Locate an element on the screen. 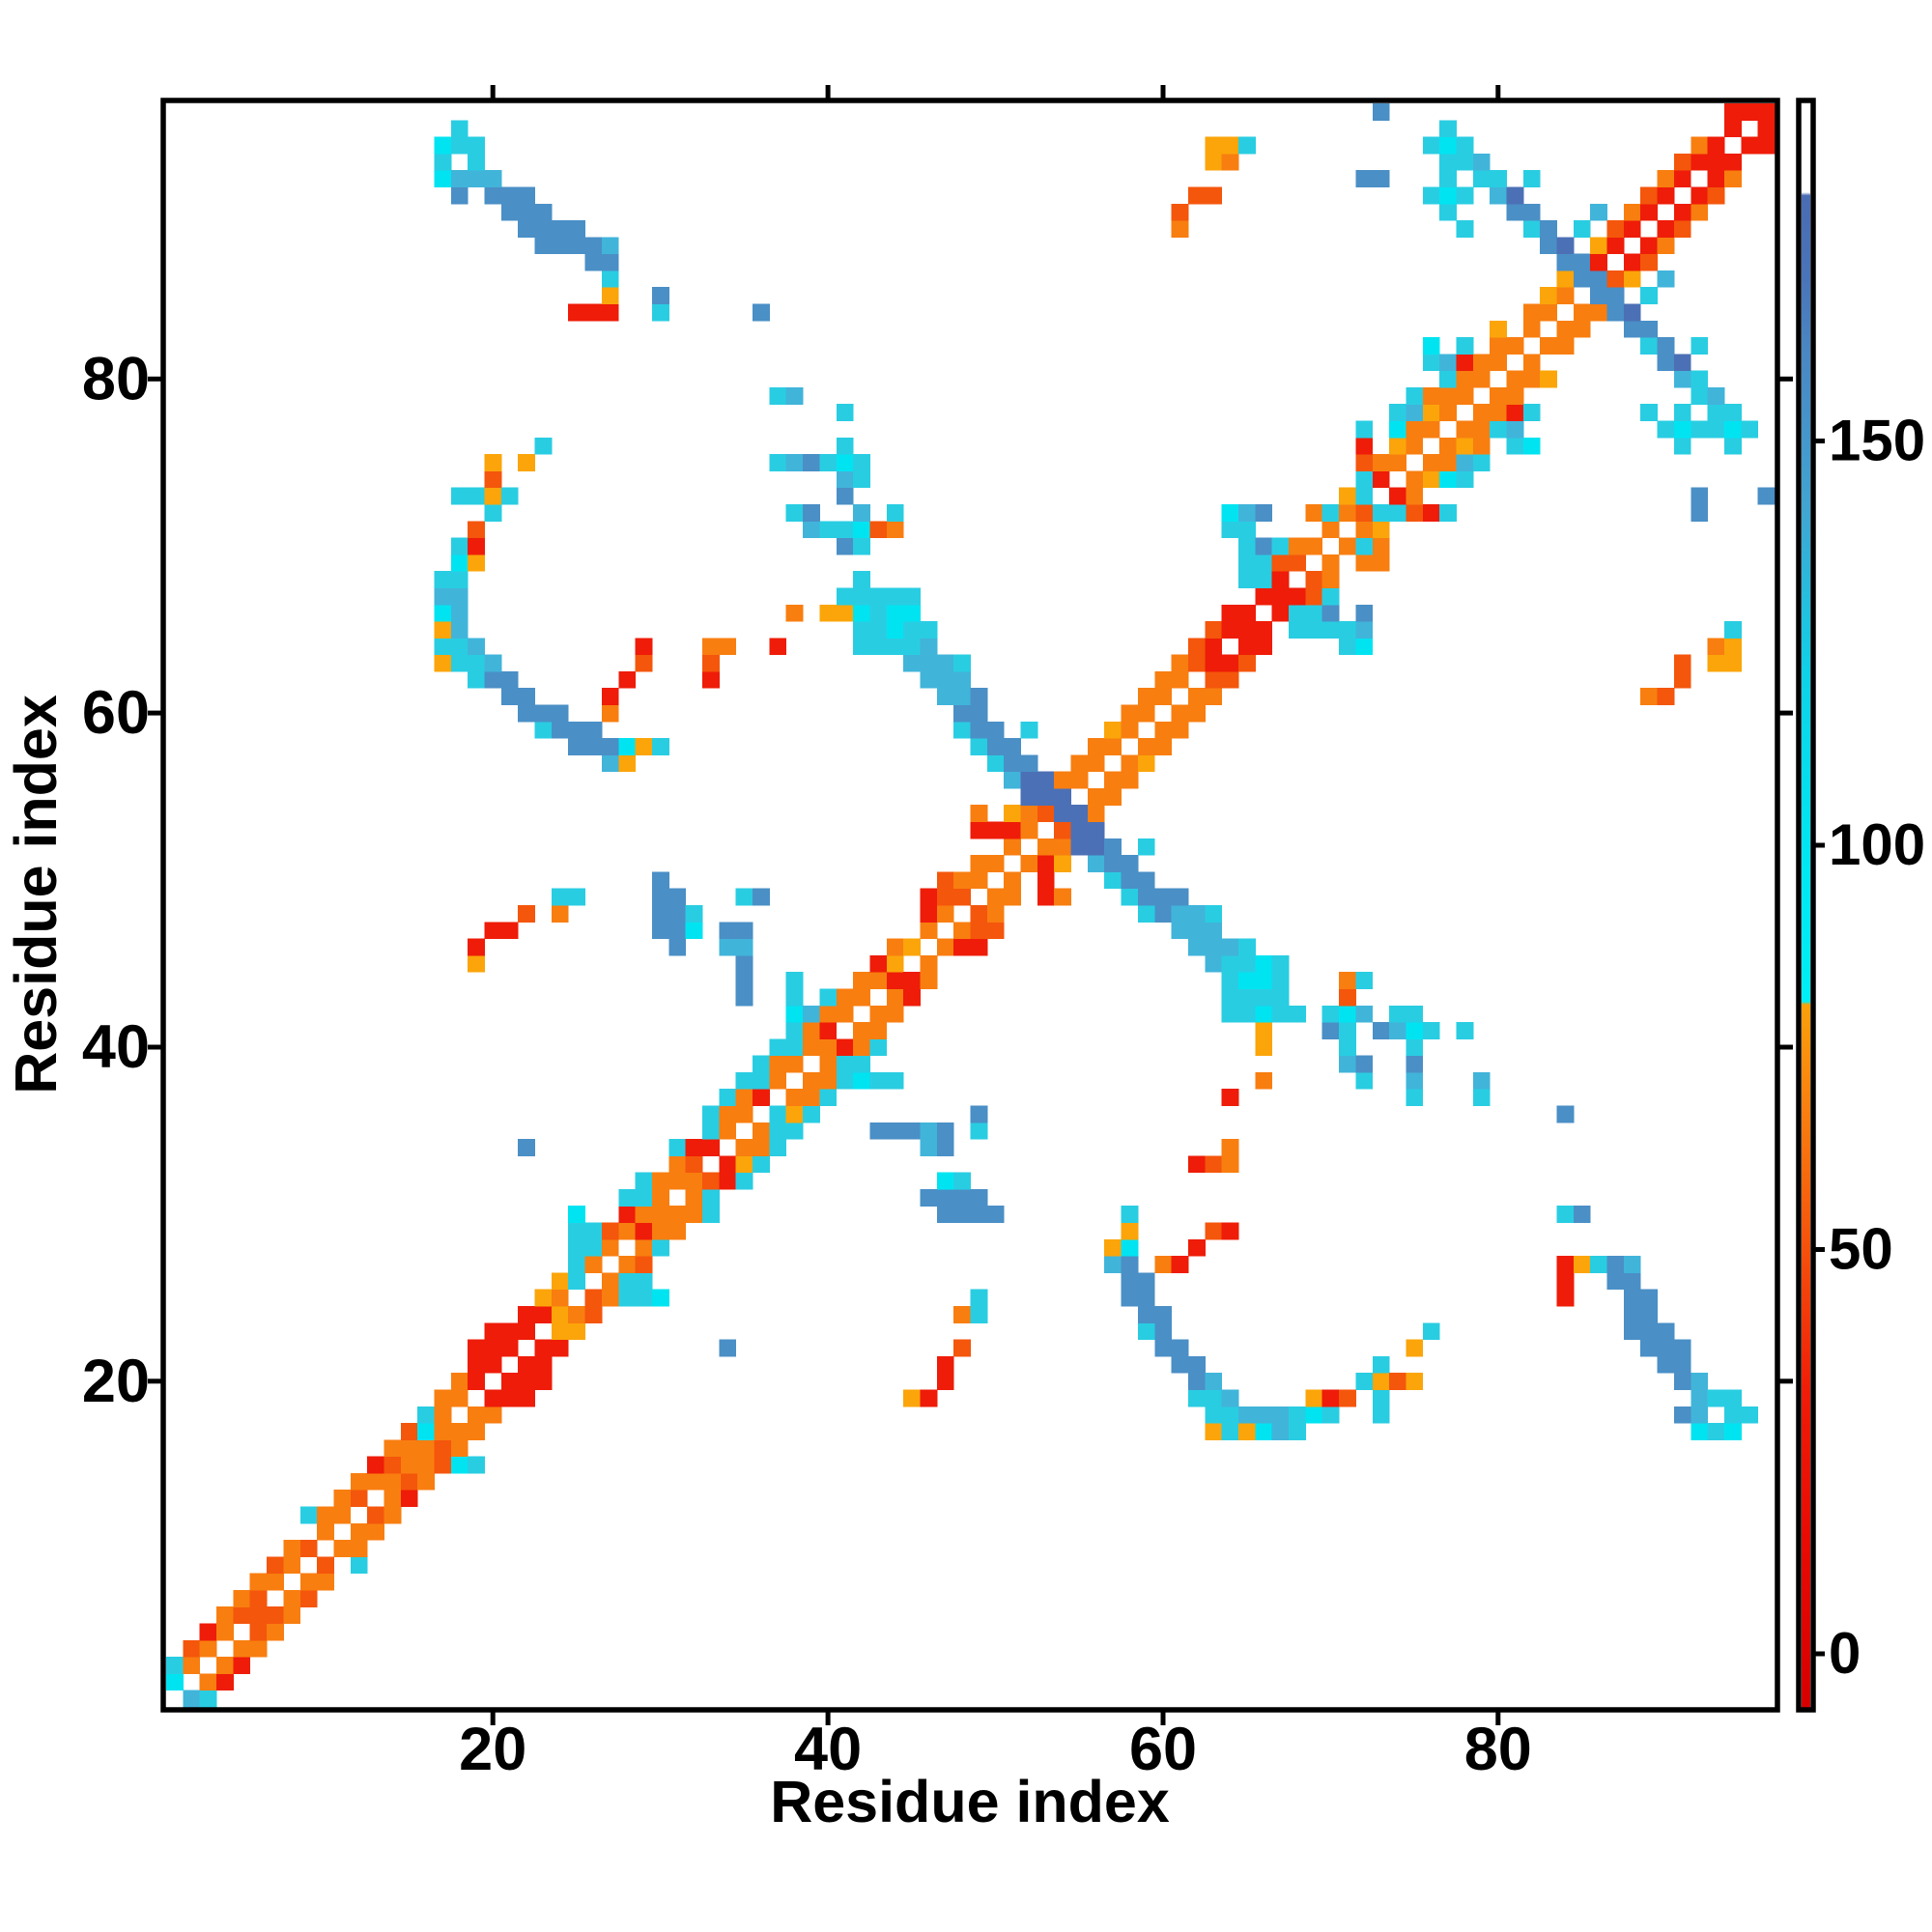 This screenshot has width=1932, height=1932. svg-text: 150 is located at coordinates (1877, 441).